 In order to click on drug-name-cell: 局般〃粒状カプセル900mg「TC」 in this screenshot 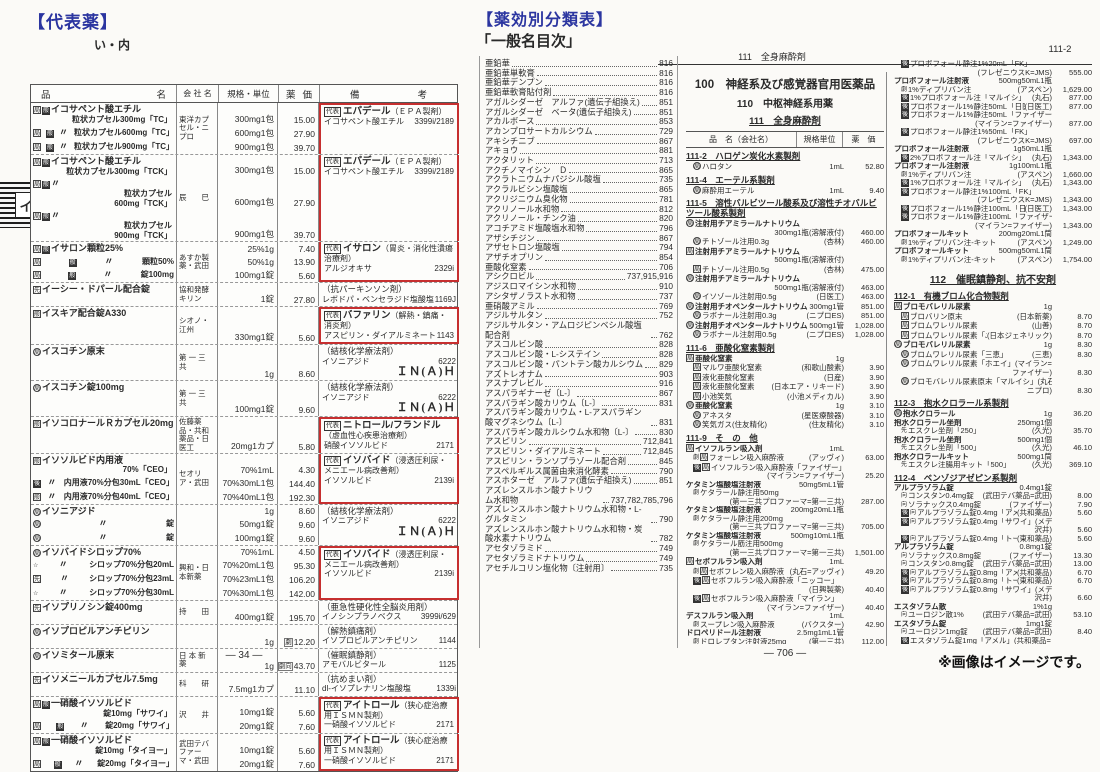, I will do `click(103, 147)`.